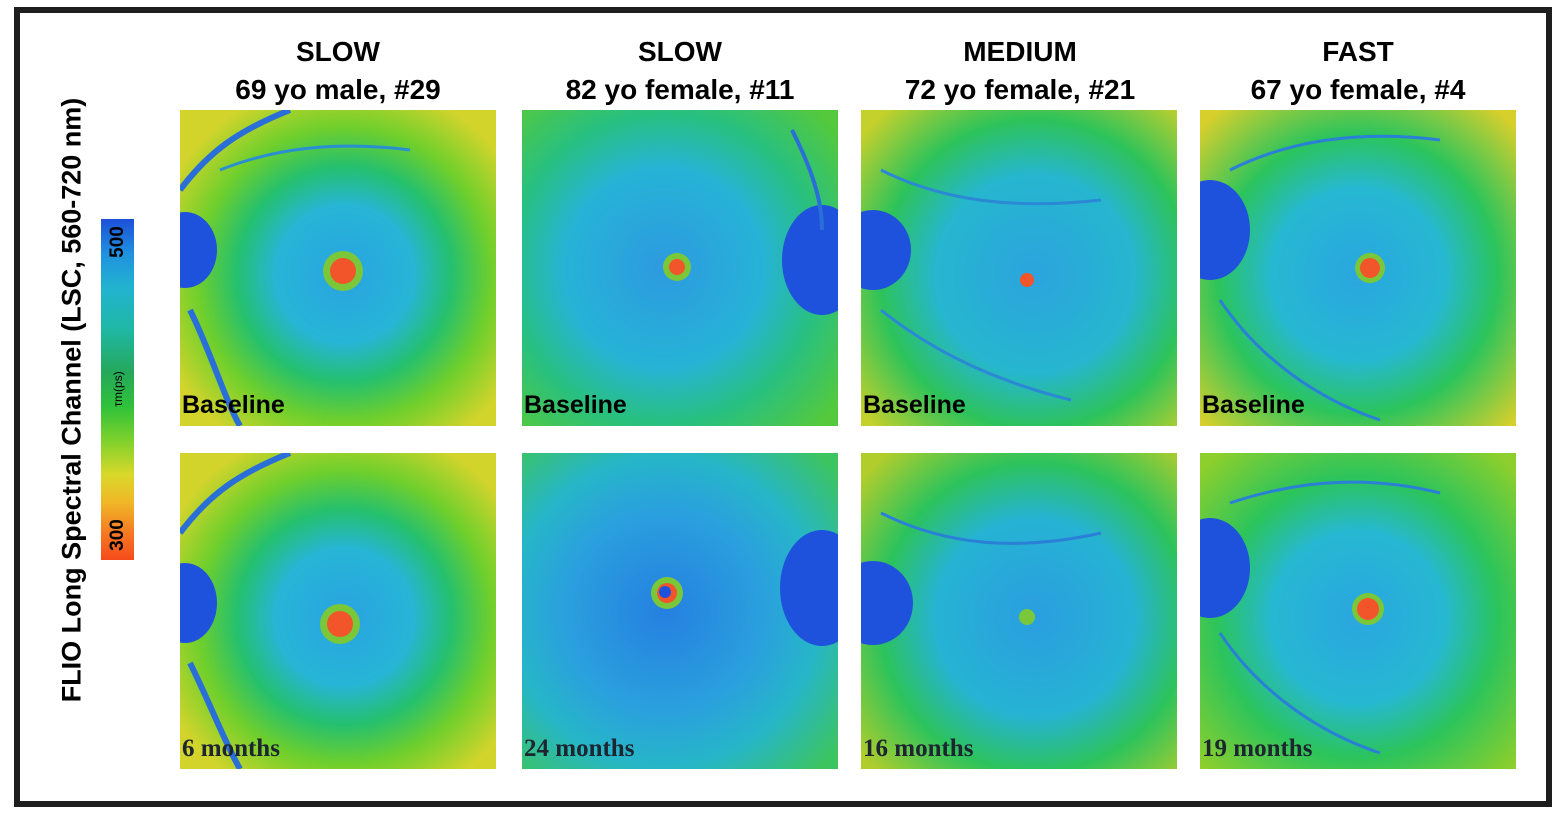 The image size is (1564, 816). I want to click on fundus-image-followup-3: 16 months, so click(1019, 611).